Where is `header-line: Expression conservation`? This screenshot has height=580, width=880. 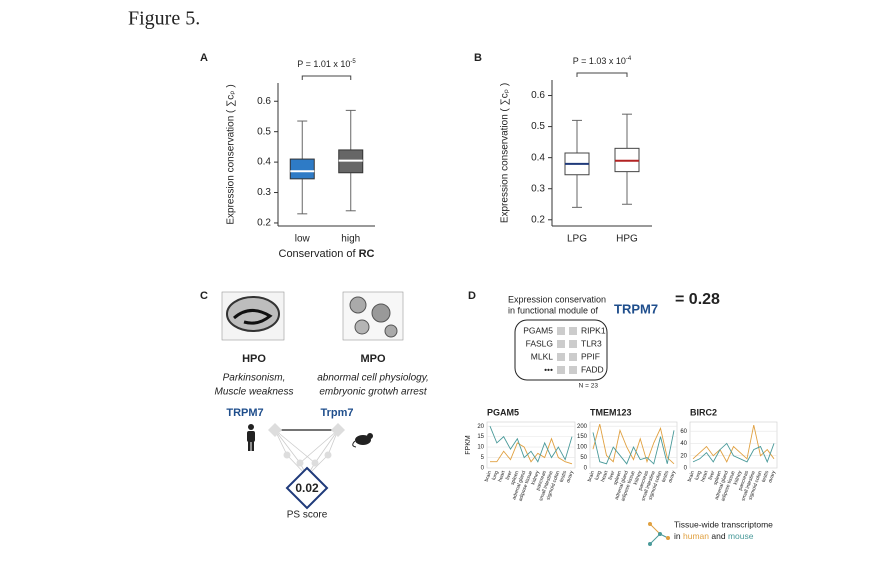 header-line: Expression conservation is located at coordinates (557, 299).